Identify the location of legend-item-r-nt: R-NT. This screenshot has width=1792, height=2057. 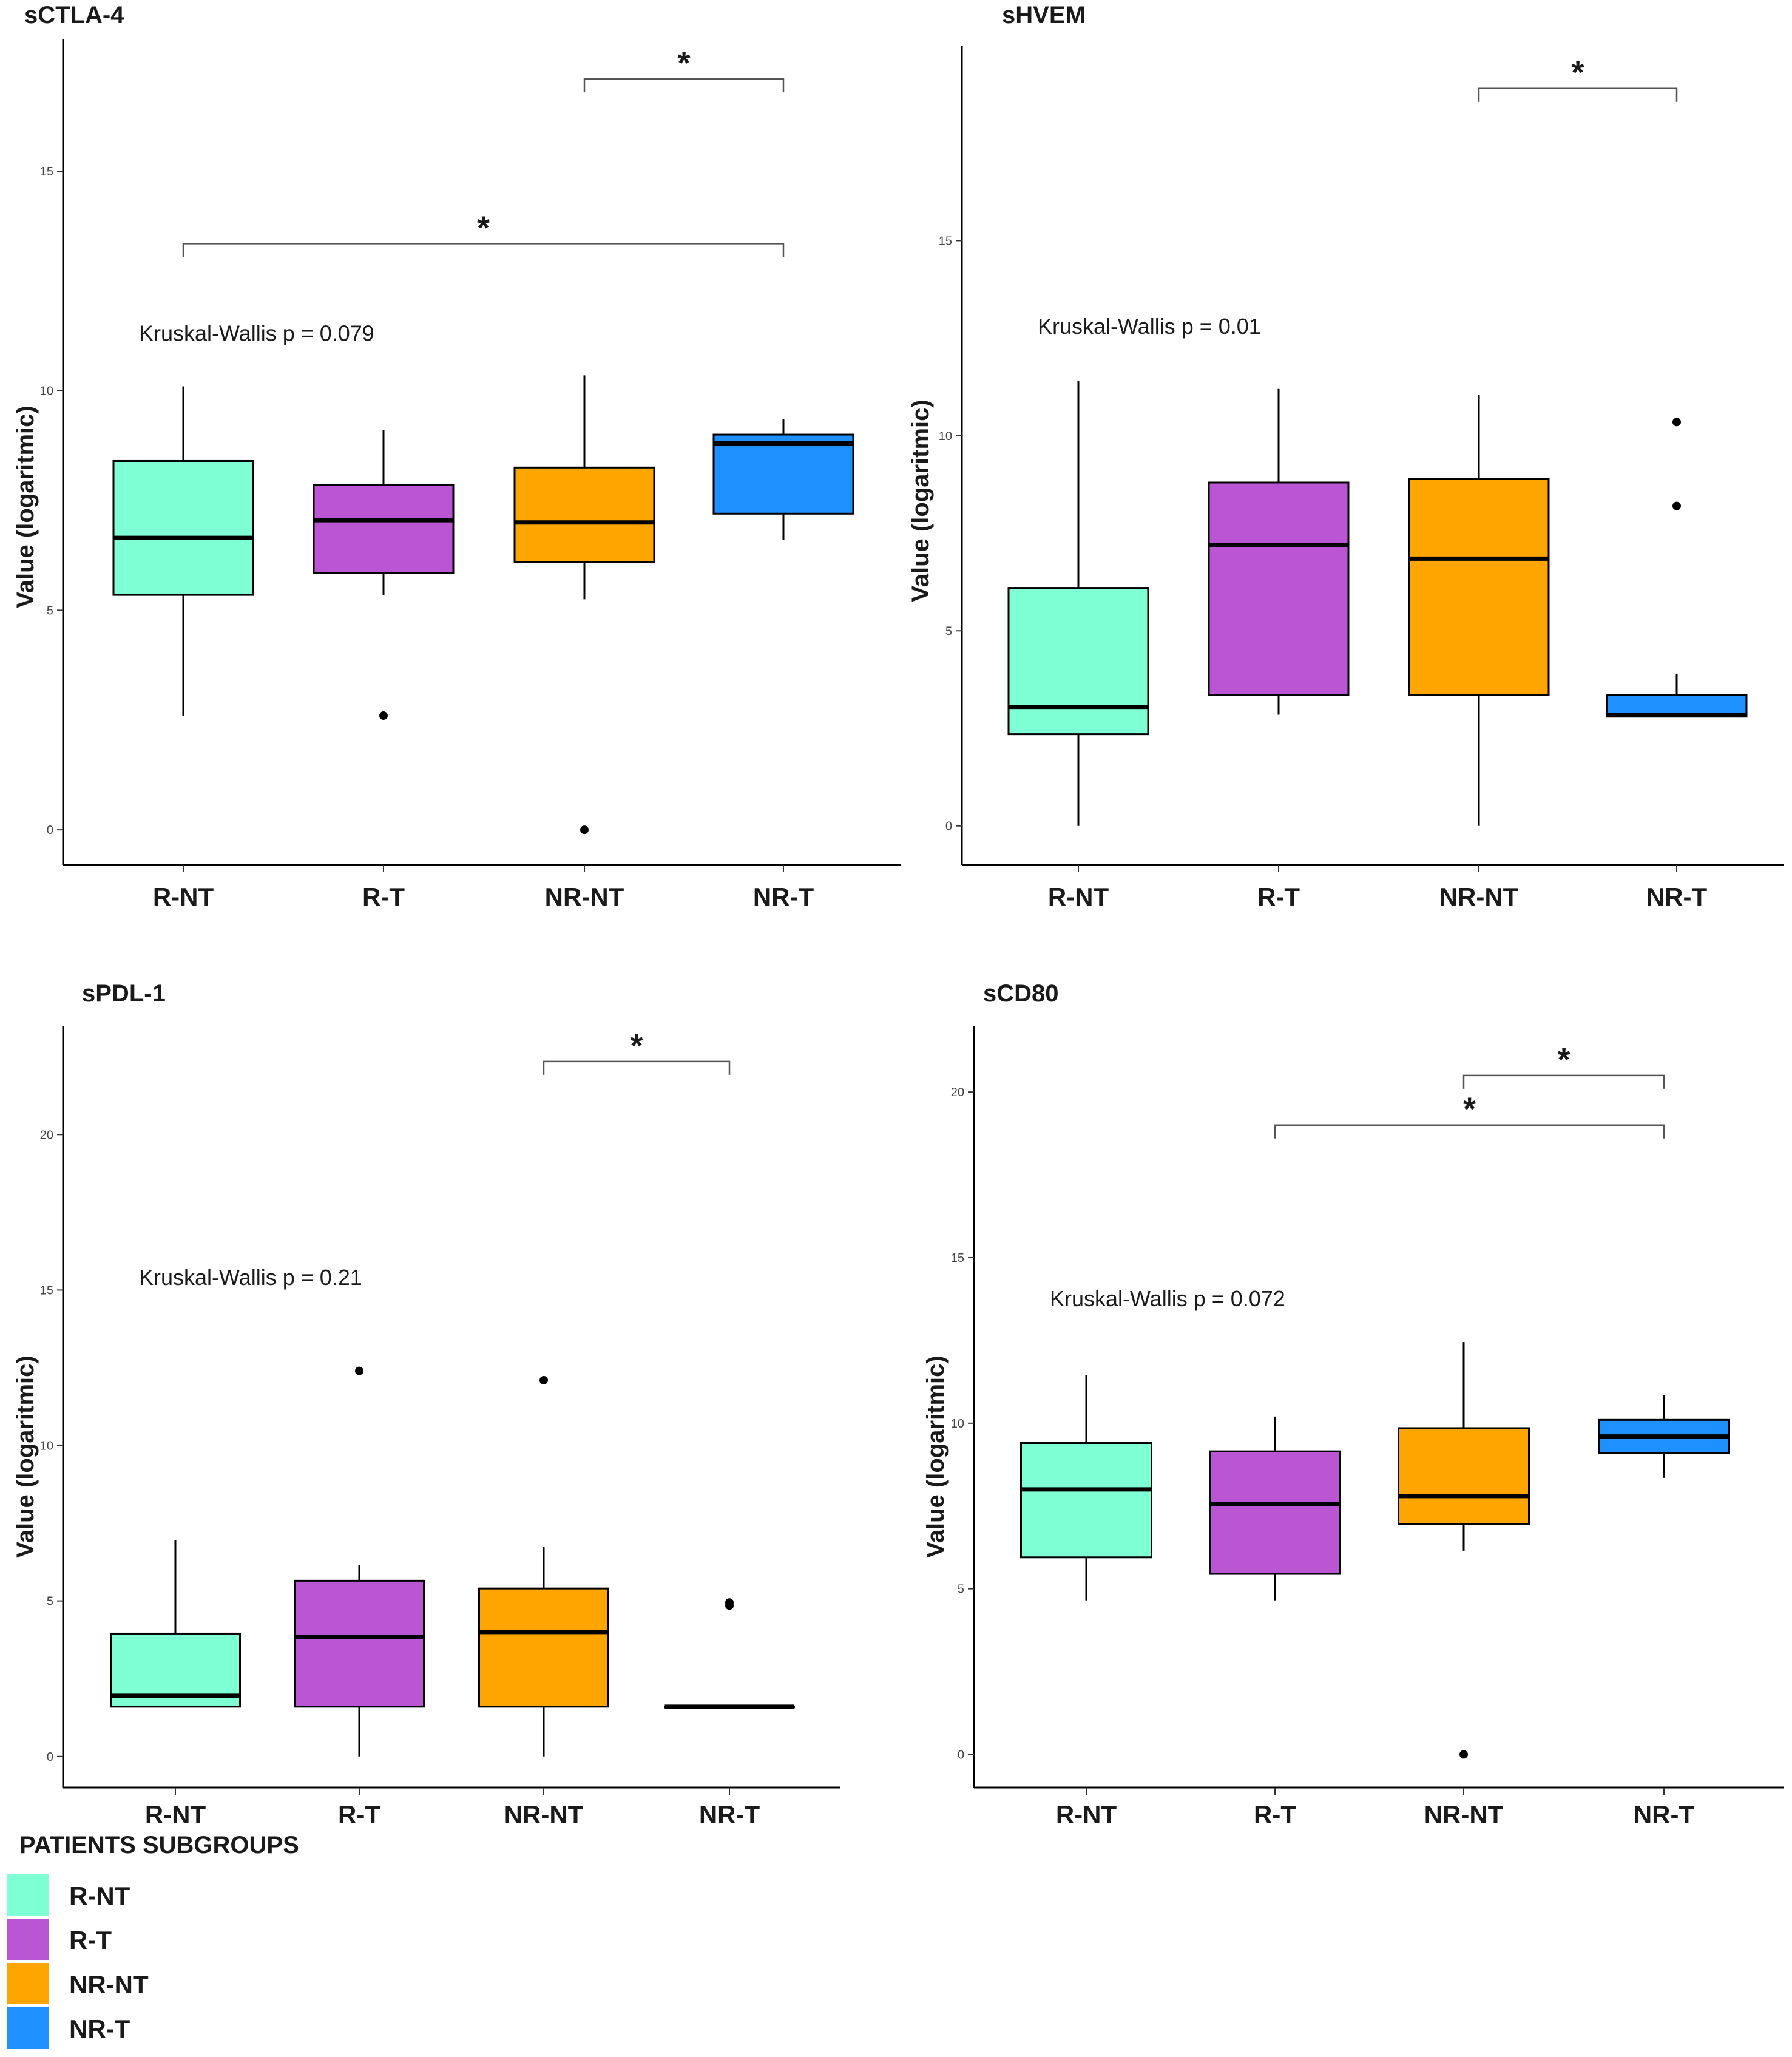
(128, 1895).